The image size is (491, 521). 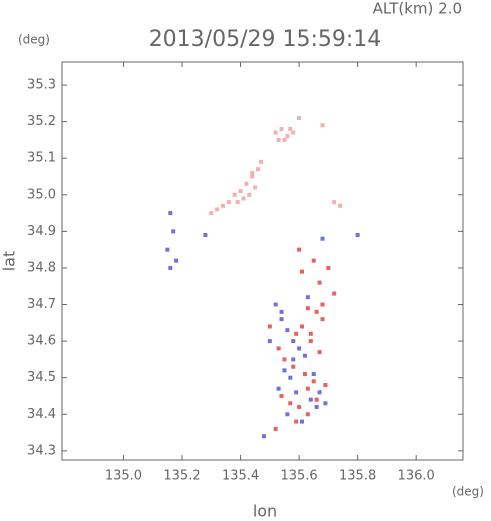 What do you see at coordinates (41, 194) in the screenshot?
I see `y-tick-label: 35.0` at bounding box center [41, 194].